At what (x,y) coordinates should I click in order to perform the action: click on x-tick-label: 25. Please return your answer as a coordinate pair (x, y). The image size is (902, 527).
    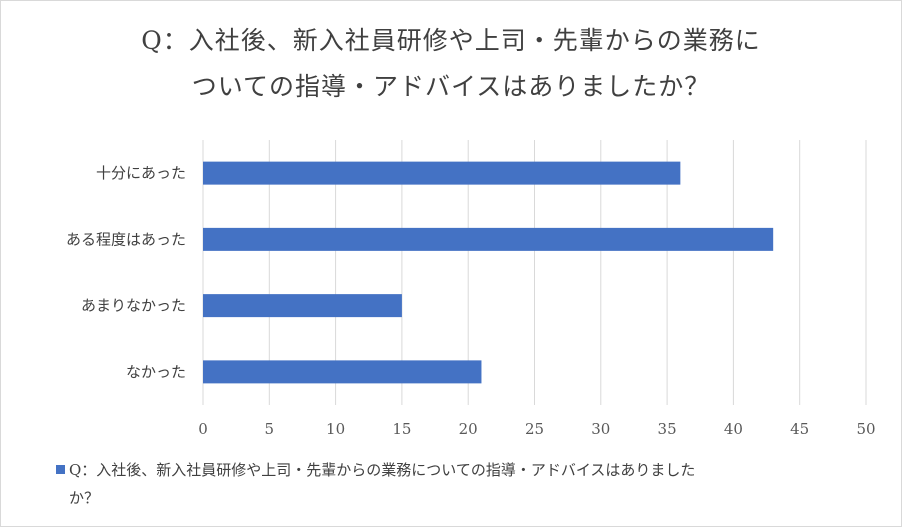
    Looking at the image, I should click on (534, 429).